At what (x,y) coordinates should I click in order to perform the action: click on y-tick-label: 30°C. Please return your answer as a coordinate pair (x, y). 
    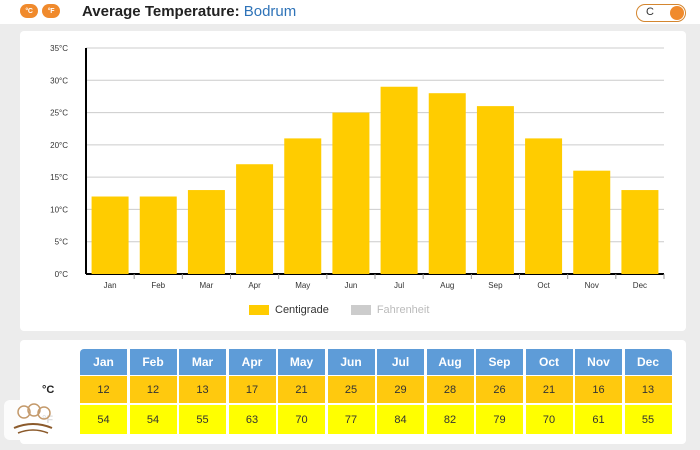
    Looking at the image, I should click on (59, 80).